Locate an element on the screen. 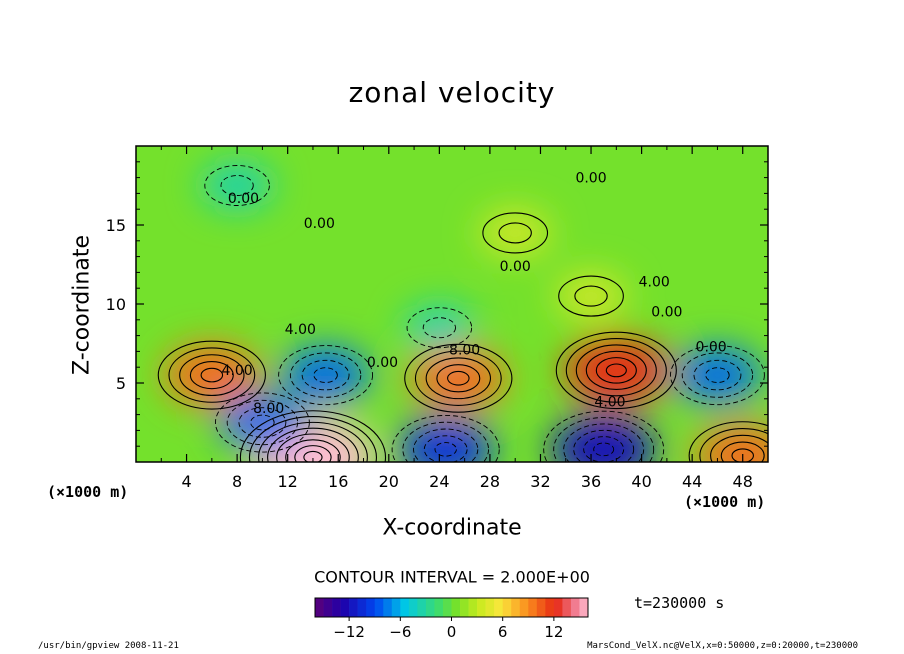  colorbar-tick-label: −12 is located at coordinates (349, 632).